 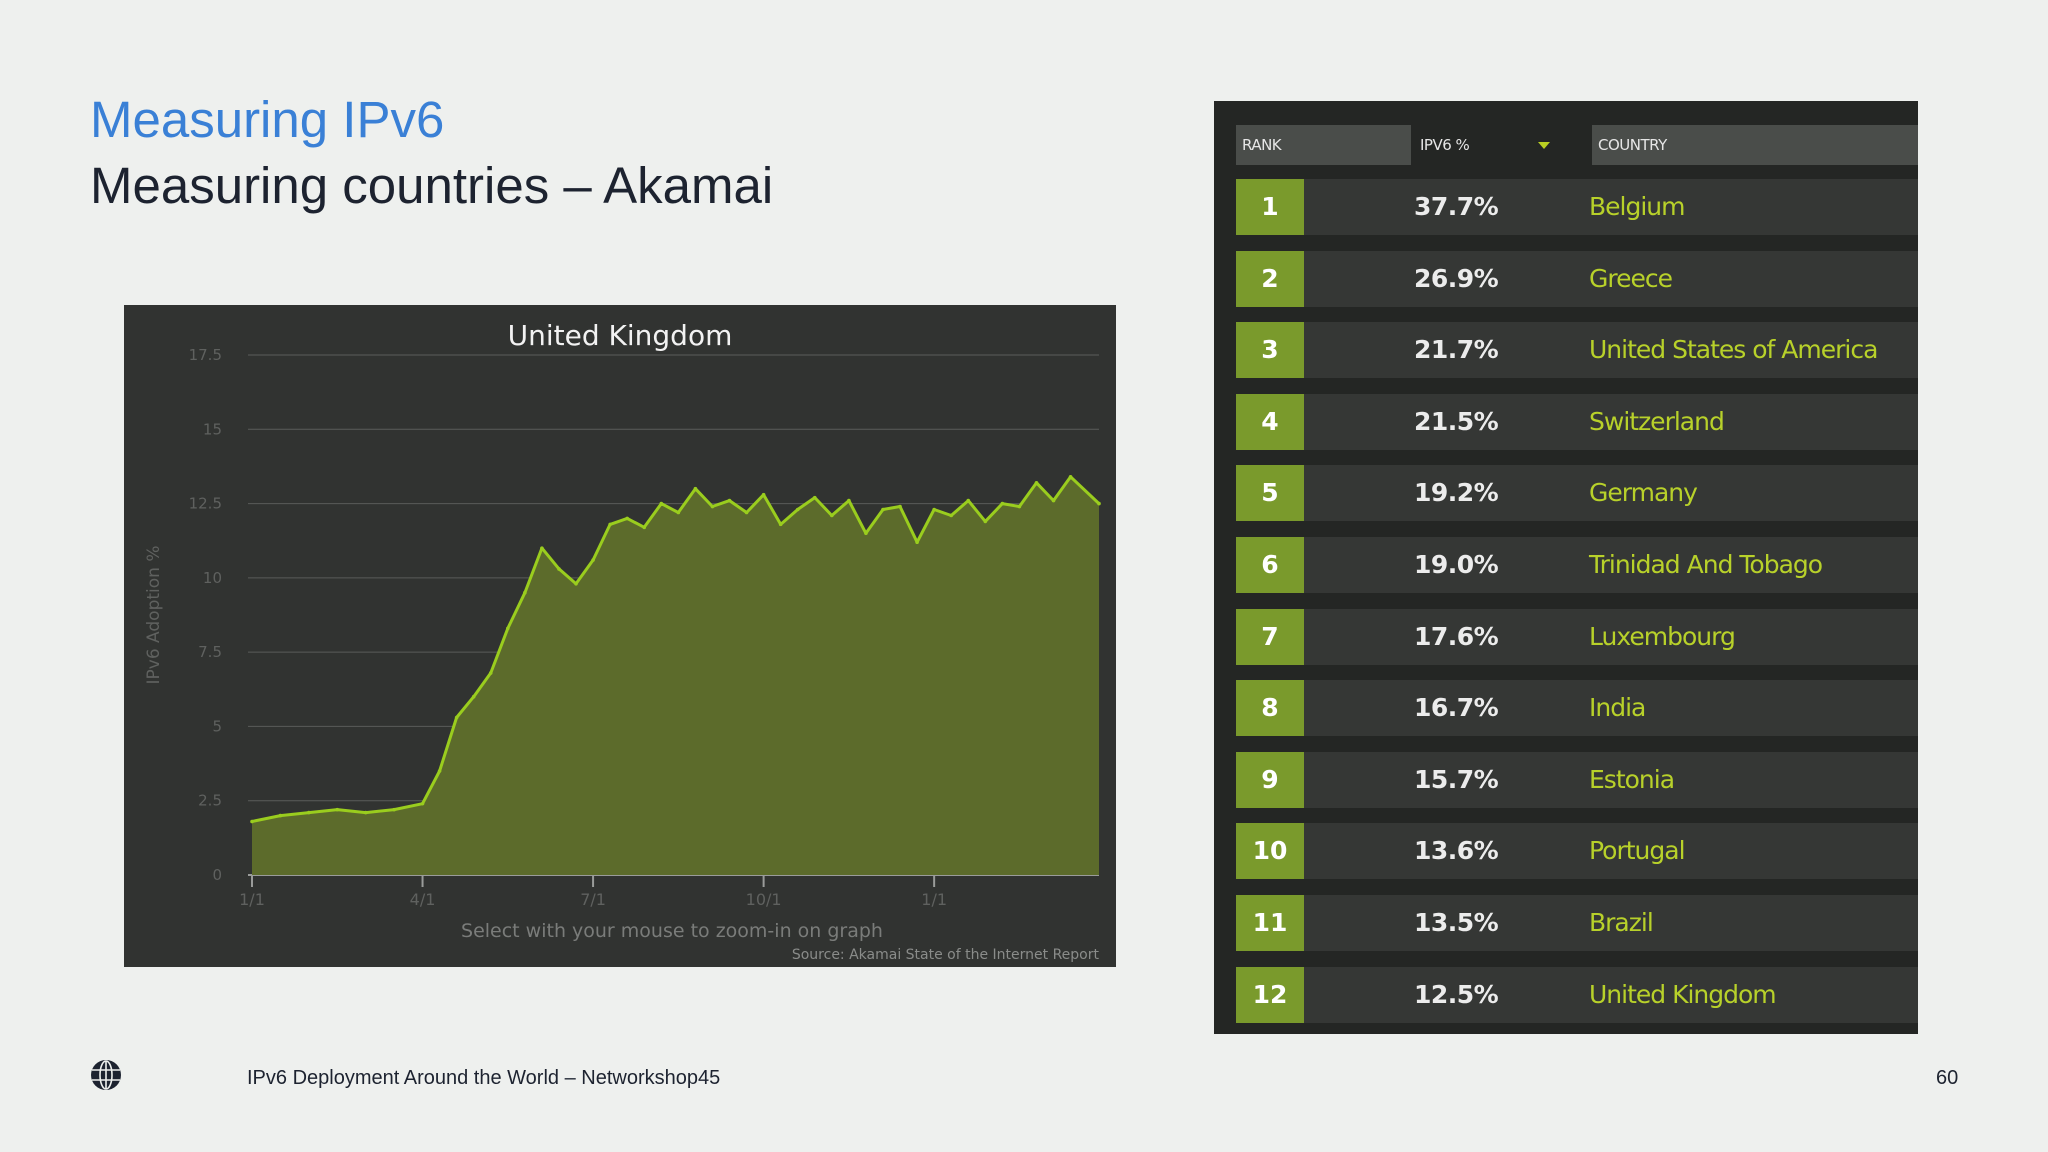 What do you see at coordinates (267, 119) in the screenshot?
I see `page-title: Measuring IPv6` at bounding box center [267, 119].